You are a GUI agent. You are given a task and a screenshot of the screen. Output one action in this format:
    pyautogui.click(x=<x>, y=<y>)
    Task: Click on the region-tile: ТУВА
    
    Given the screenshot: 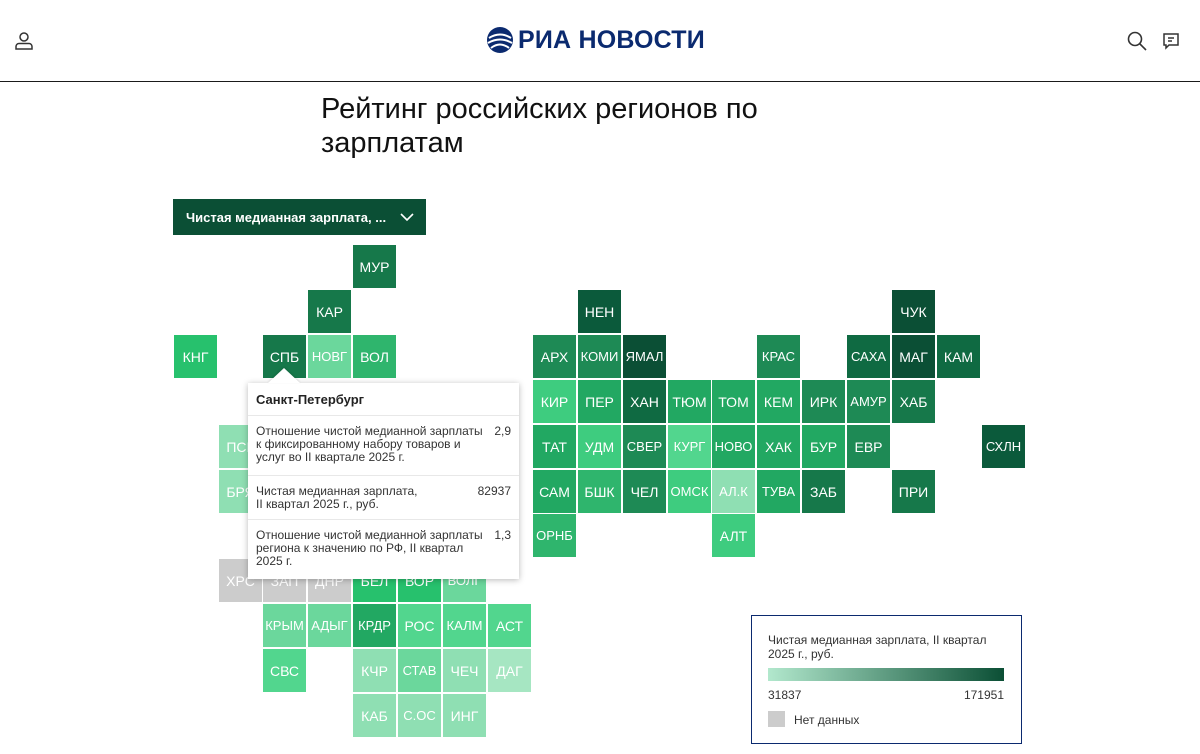 What is the action you would take?
    pyautogui.click(x=778, y=491)
    